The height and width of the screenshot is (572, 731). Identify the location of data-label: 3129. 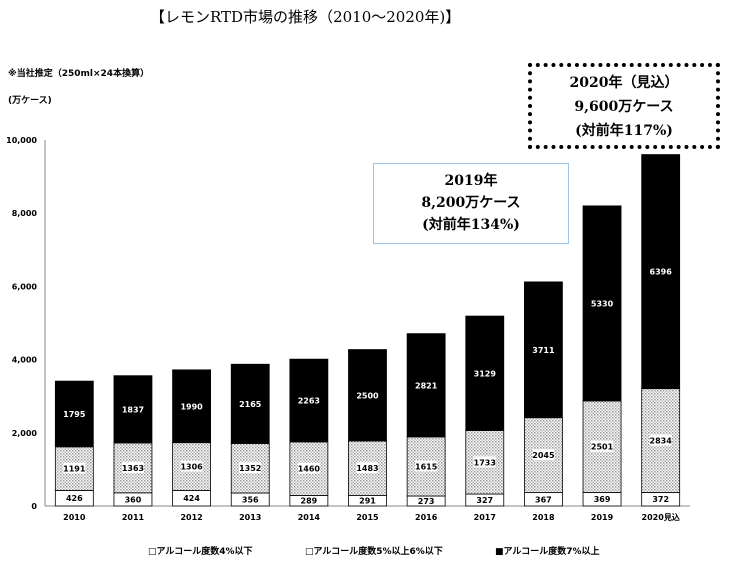
(485, 373).